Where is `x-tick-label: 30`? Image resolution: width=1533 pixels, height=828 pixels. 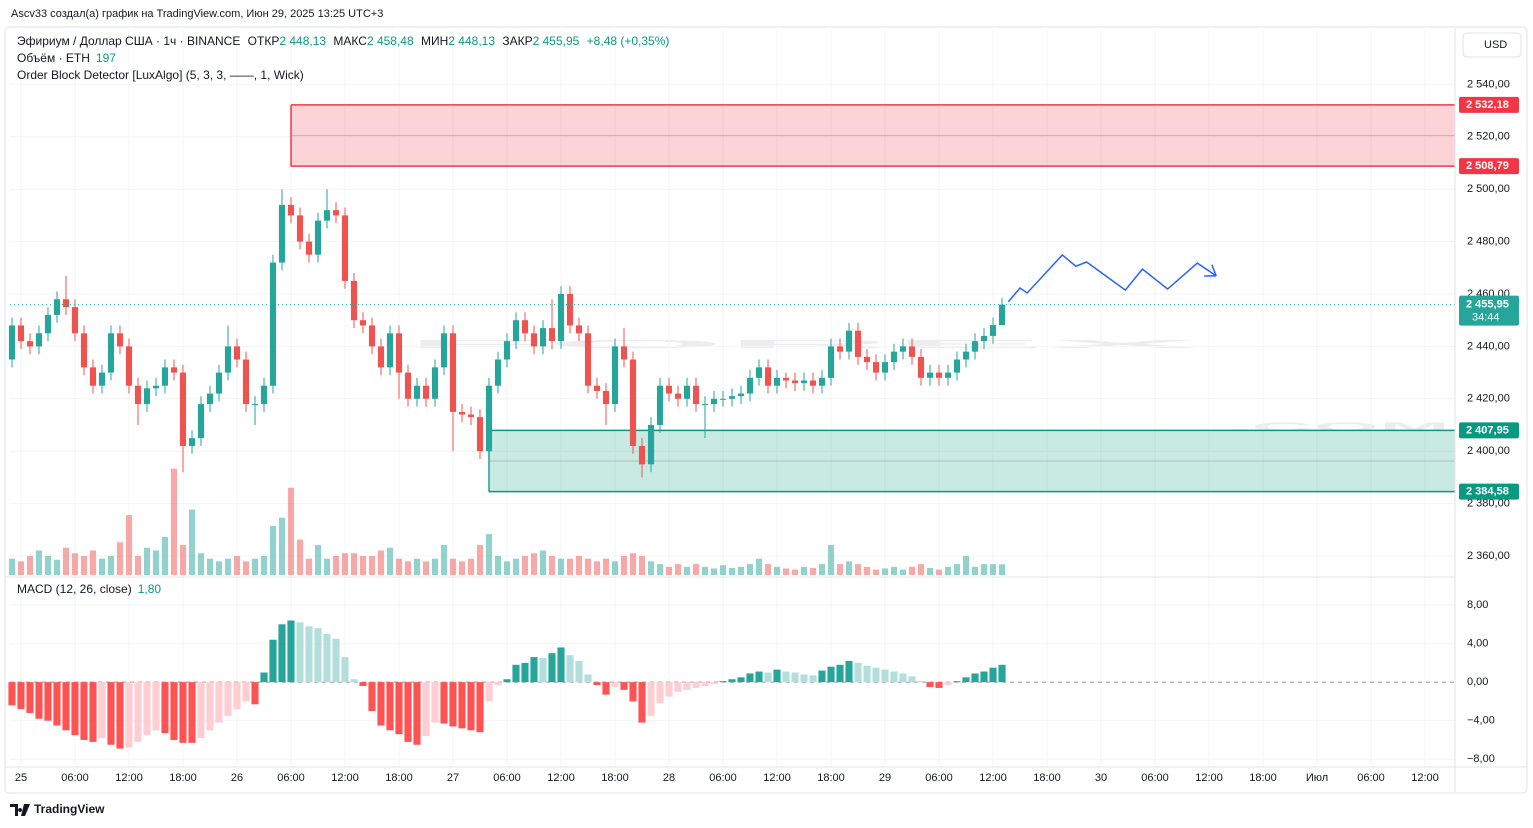 x-tick-label: 30 is located at coordinates (1101, 778).